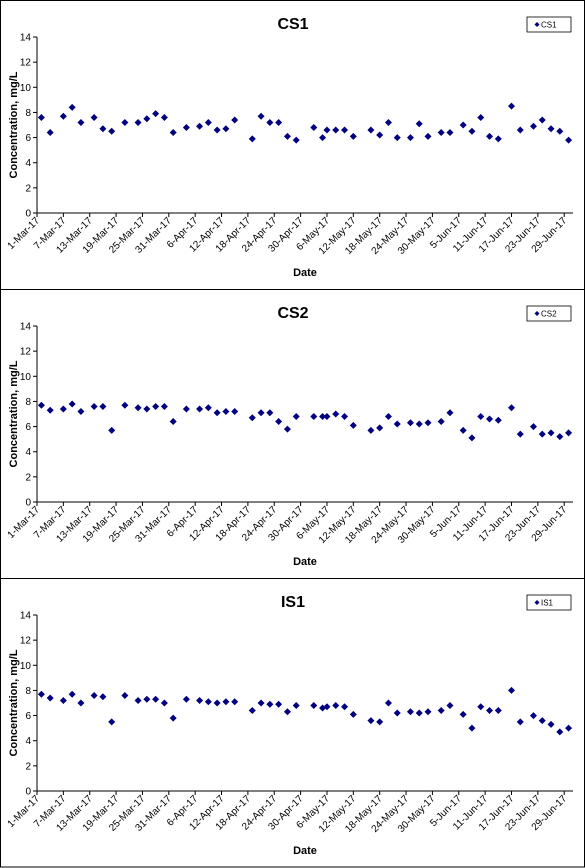  What do you see at coordinates (26, 666) in the screenshot?
I see `y-tick-label: 10` at bounding box center [26, 666].